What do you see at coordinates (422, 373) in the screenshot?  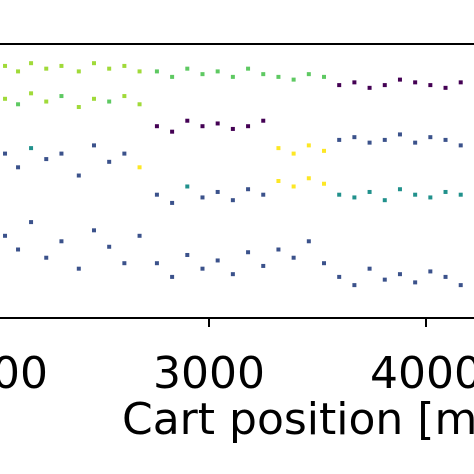 I see `x-tick-label: 4000` at bounding box center [422, 373].